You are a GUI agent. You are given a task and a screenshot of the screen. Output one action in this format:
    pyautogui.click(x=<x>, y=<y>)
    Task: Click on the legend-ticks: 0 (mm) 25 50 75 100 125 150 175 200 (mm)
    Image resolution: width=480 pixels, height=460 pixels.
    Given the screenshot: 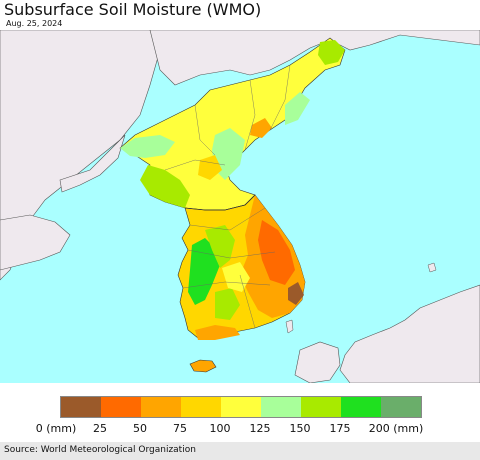 What is the action you would take?
    pyautogui.click(x=240, y=429)
    